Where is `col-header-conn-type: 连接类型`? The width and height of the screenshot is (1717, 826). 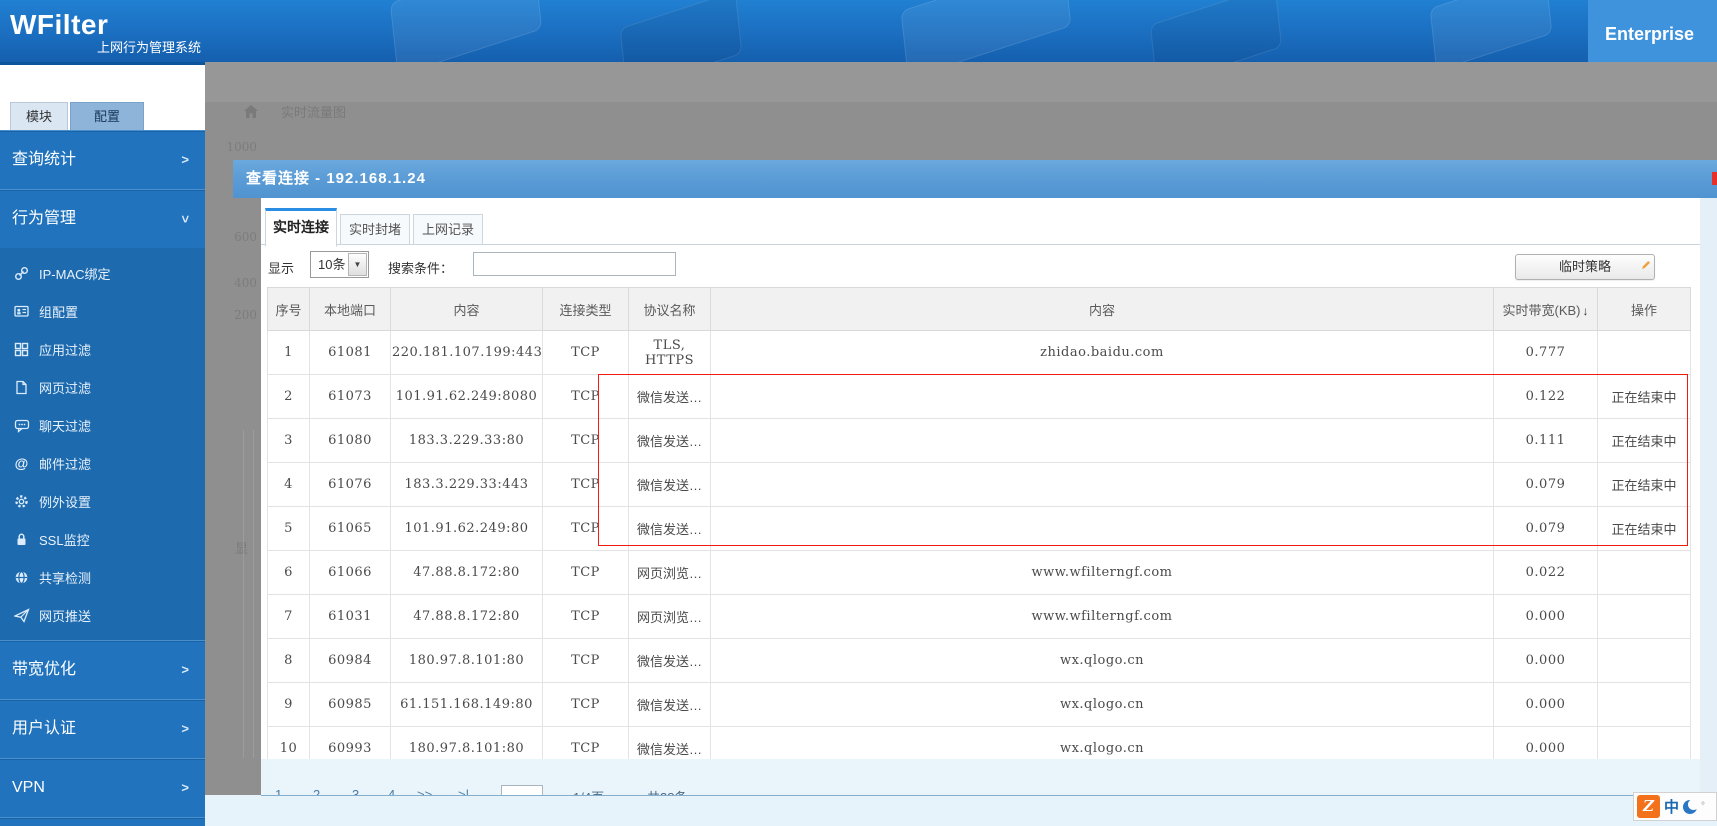 col-header-conn-type: 连接类型 is located at coordinates (585, 309).